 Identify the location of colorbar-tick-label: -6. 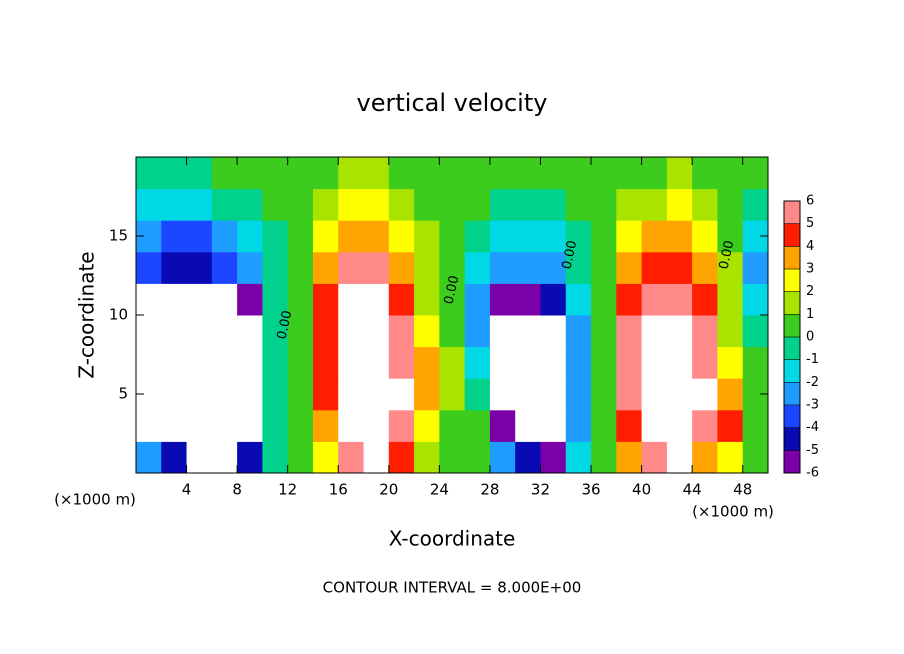
(812, 473).